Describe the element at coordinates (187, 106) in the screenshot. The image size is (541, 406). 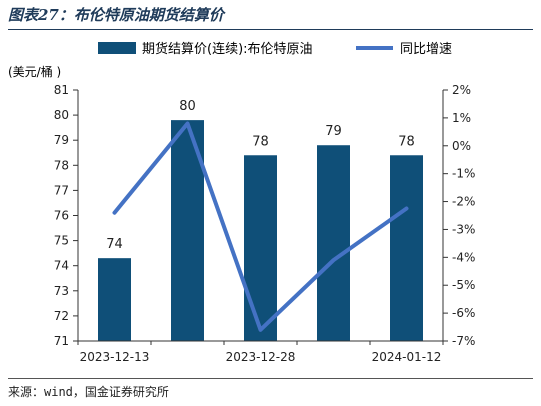
I see `bar-data-label: 80` at that location.